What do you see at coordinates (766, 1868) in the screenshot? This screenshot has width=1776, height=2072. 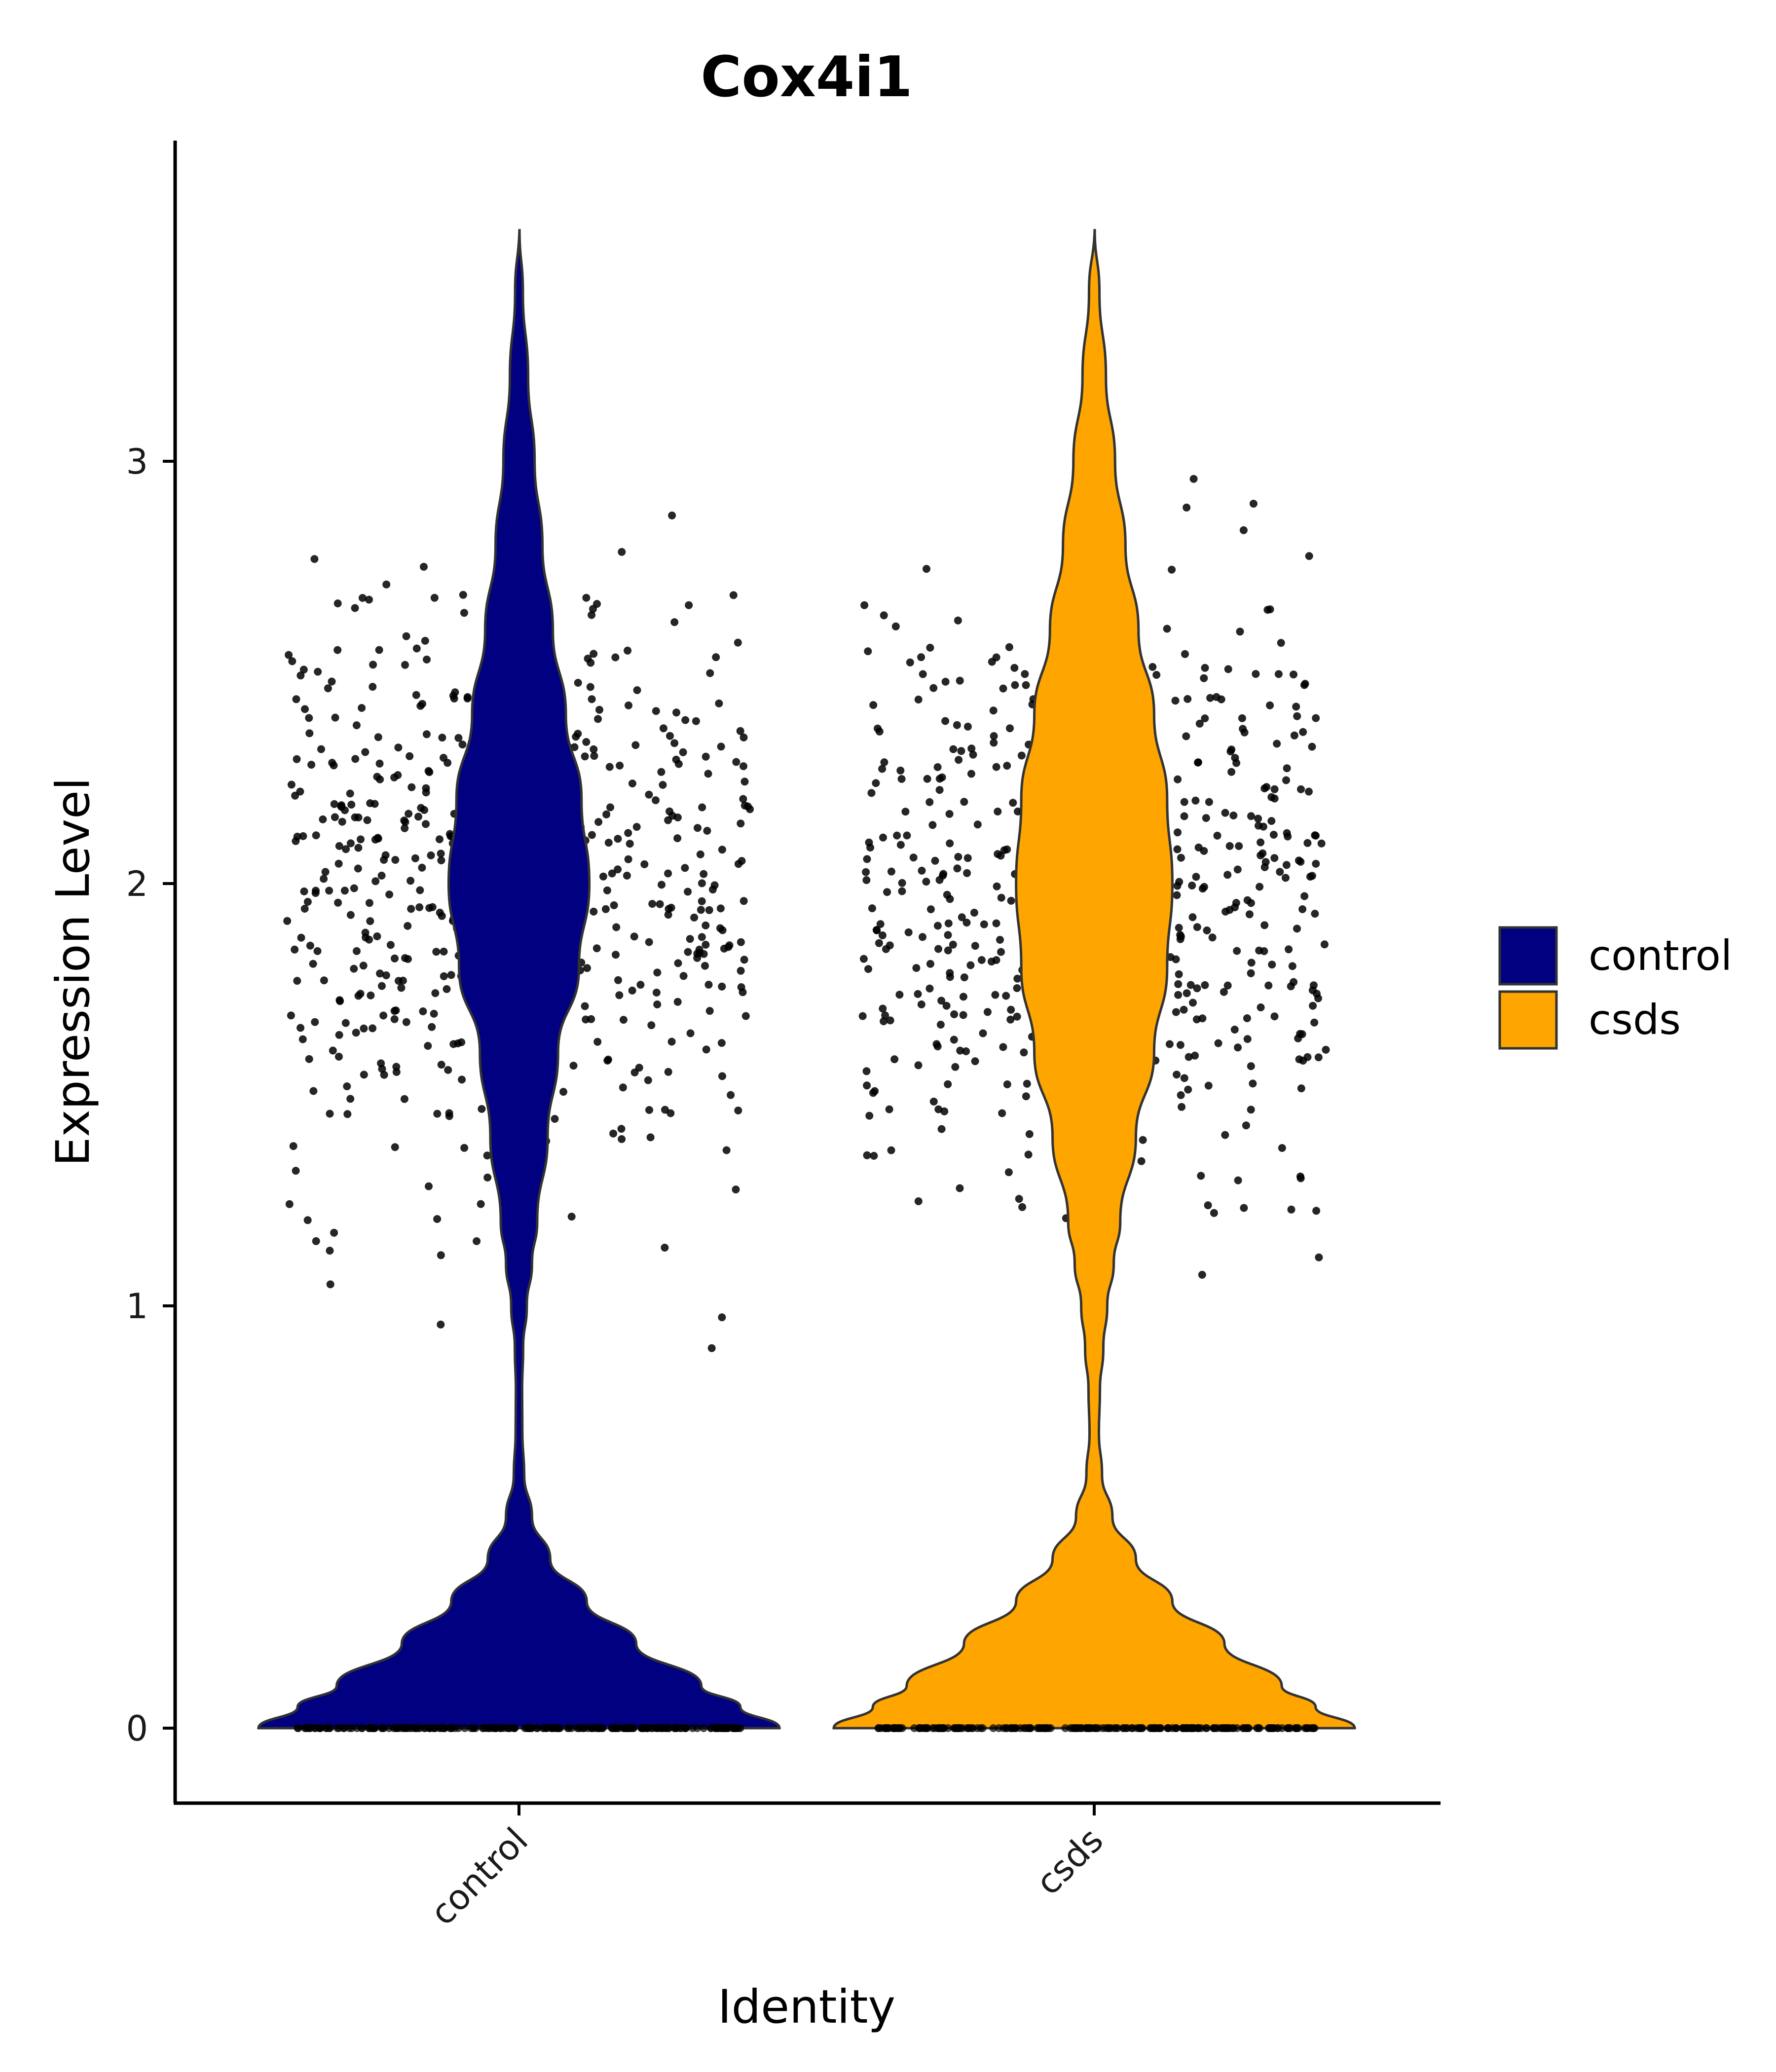 I see `x-axis-ticks: control csds` at bounding box center [766, 1868].